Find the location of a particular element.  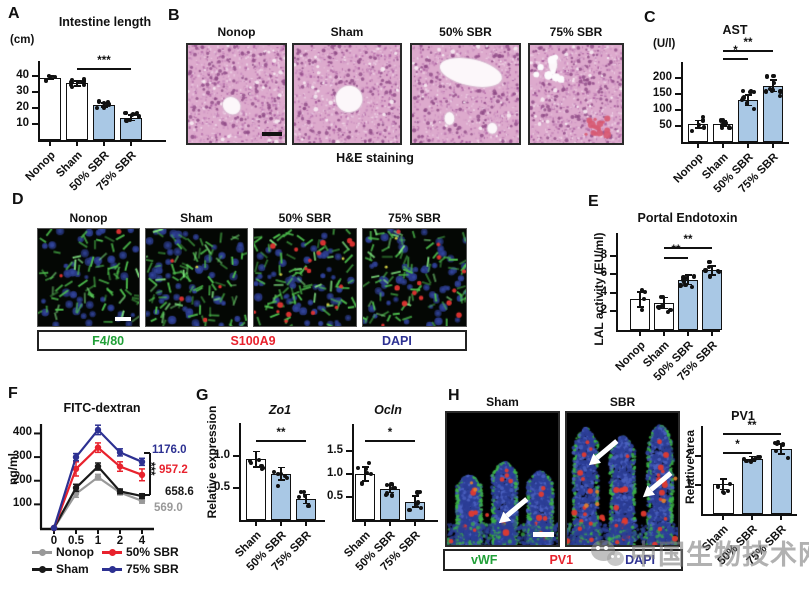

bar-Sham is located at coordinates (77, 111).